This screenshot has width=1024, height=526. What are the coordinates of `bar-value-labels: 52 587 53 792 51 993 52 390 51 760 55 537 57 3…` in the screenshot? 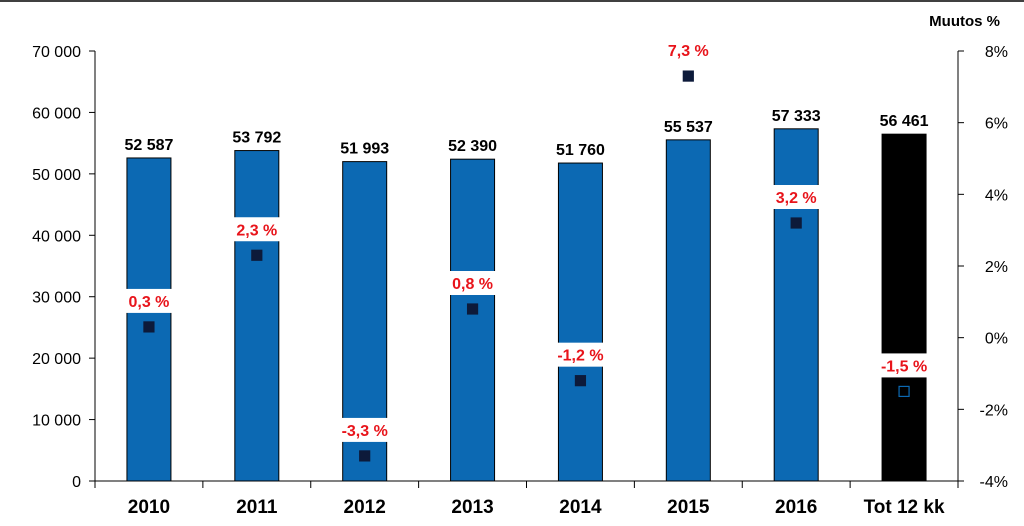 It's located at (526, 133).